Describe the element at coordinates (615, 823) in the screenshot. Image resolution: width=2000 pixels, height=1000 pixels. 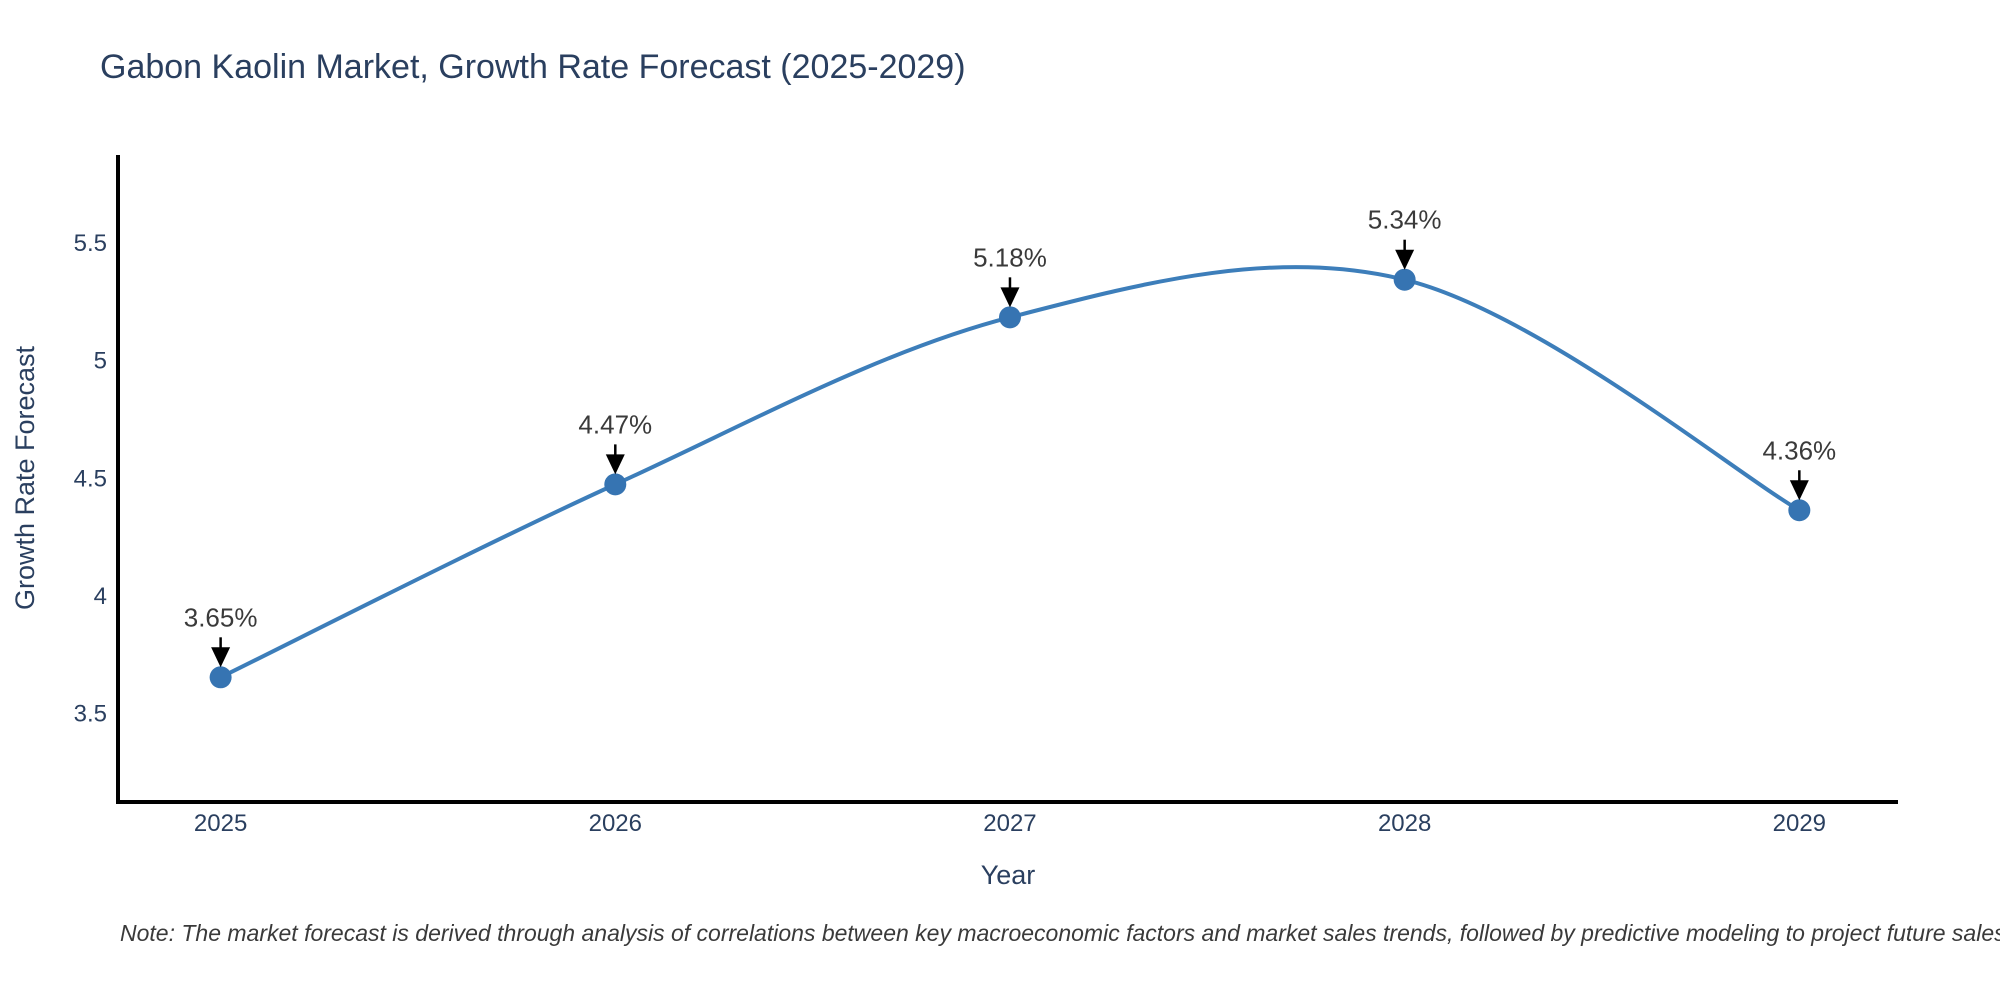
I see `x-tick-label: 2026` at that location.